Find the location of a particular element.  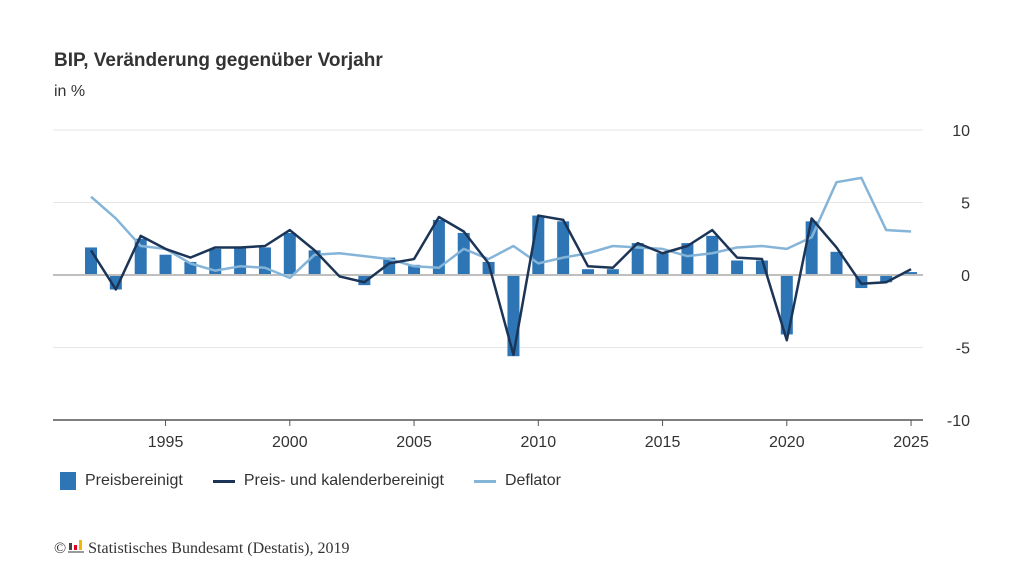

legend-item-preisbereinigt: Preisbereinigt is located at coordinates (121, 481).